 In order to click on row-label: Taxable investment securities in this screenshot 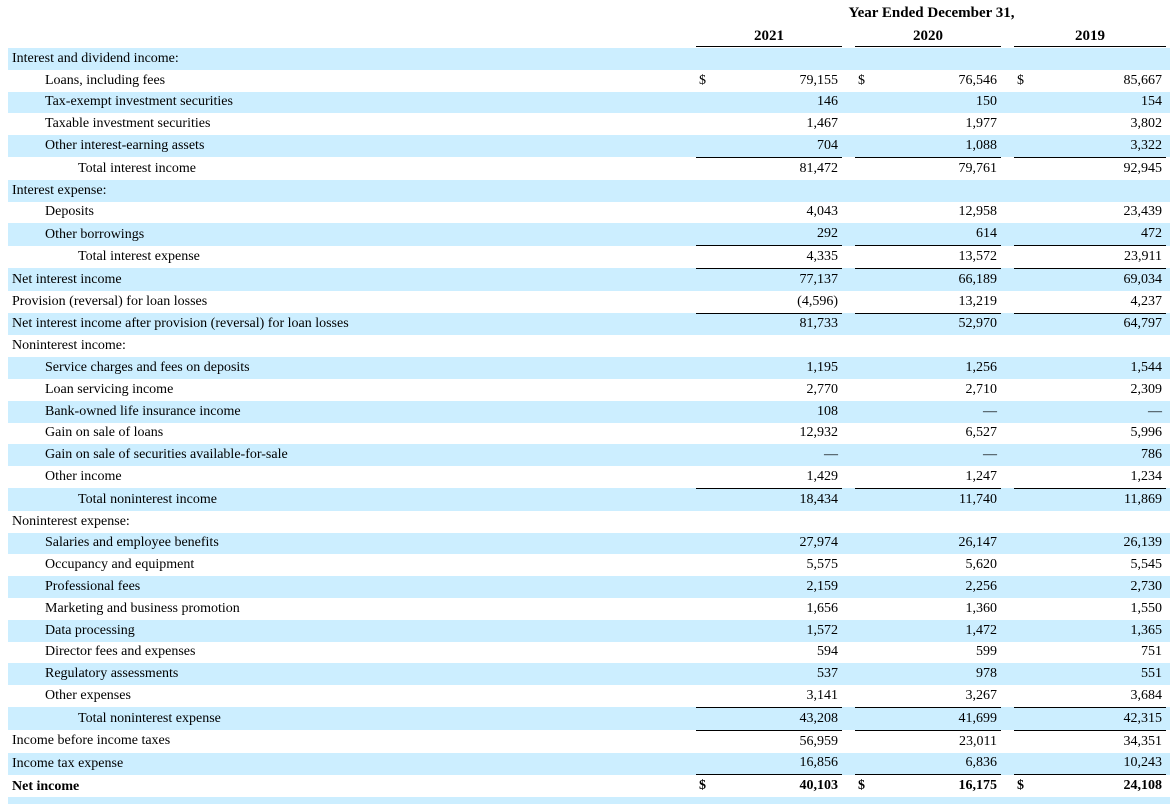, I will do `click(128, 124)`.